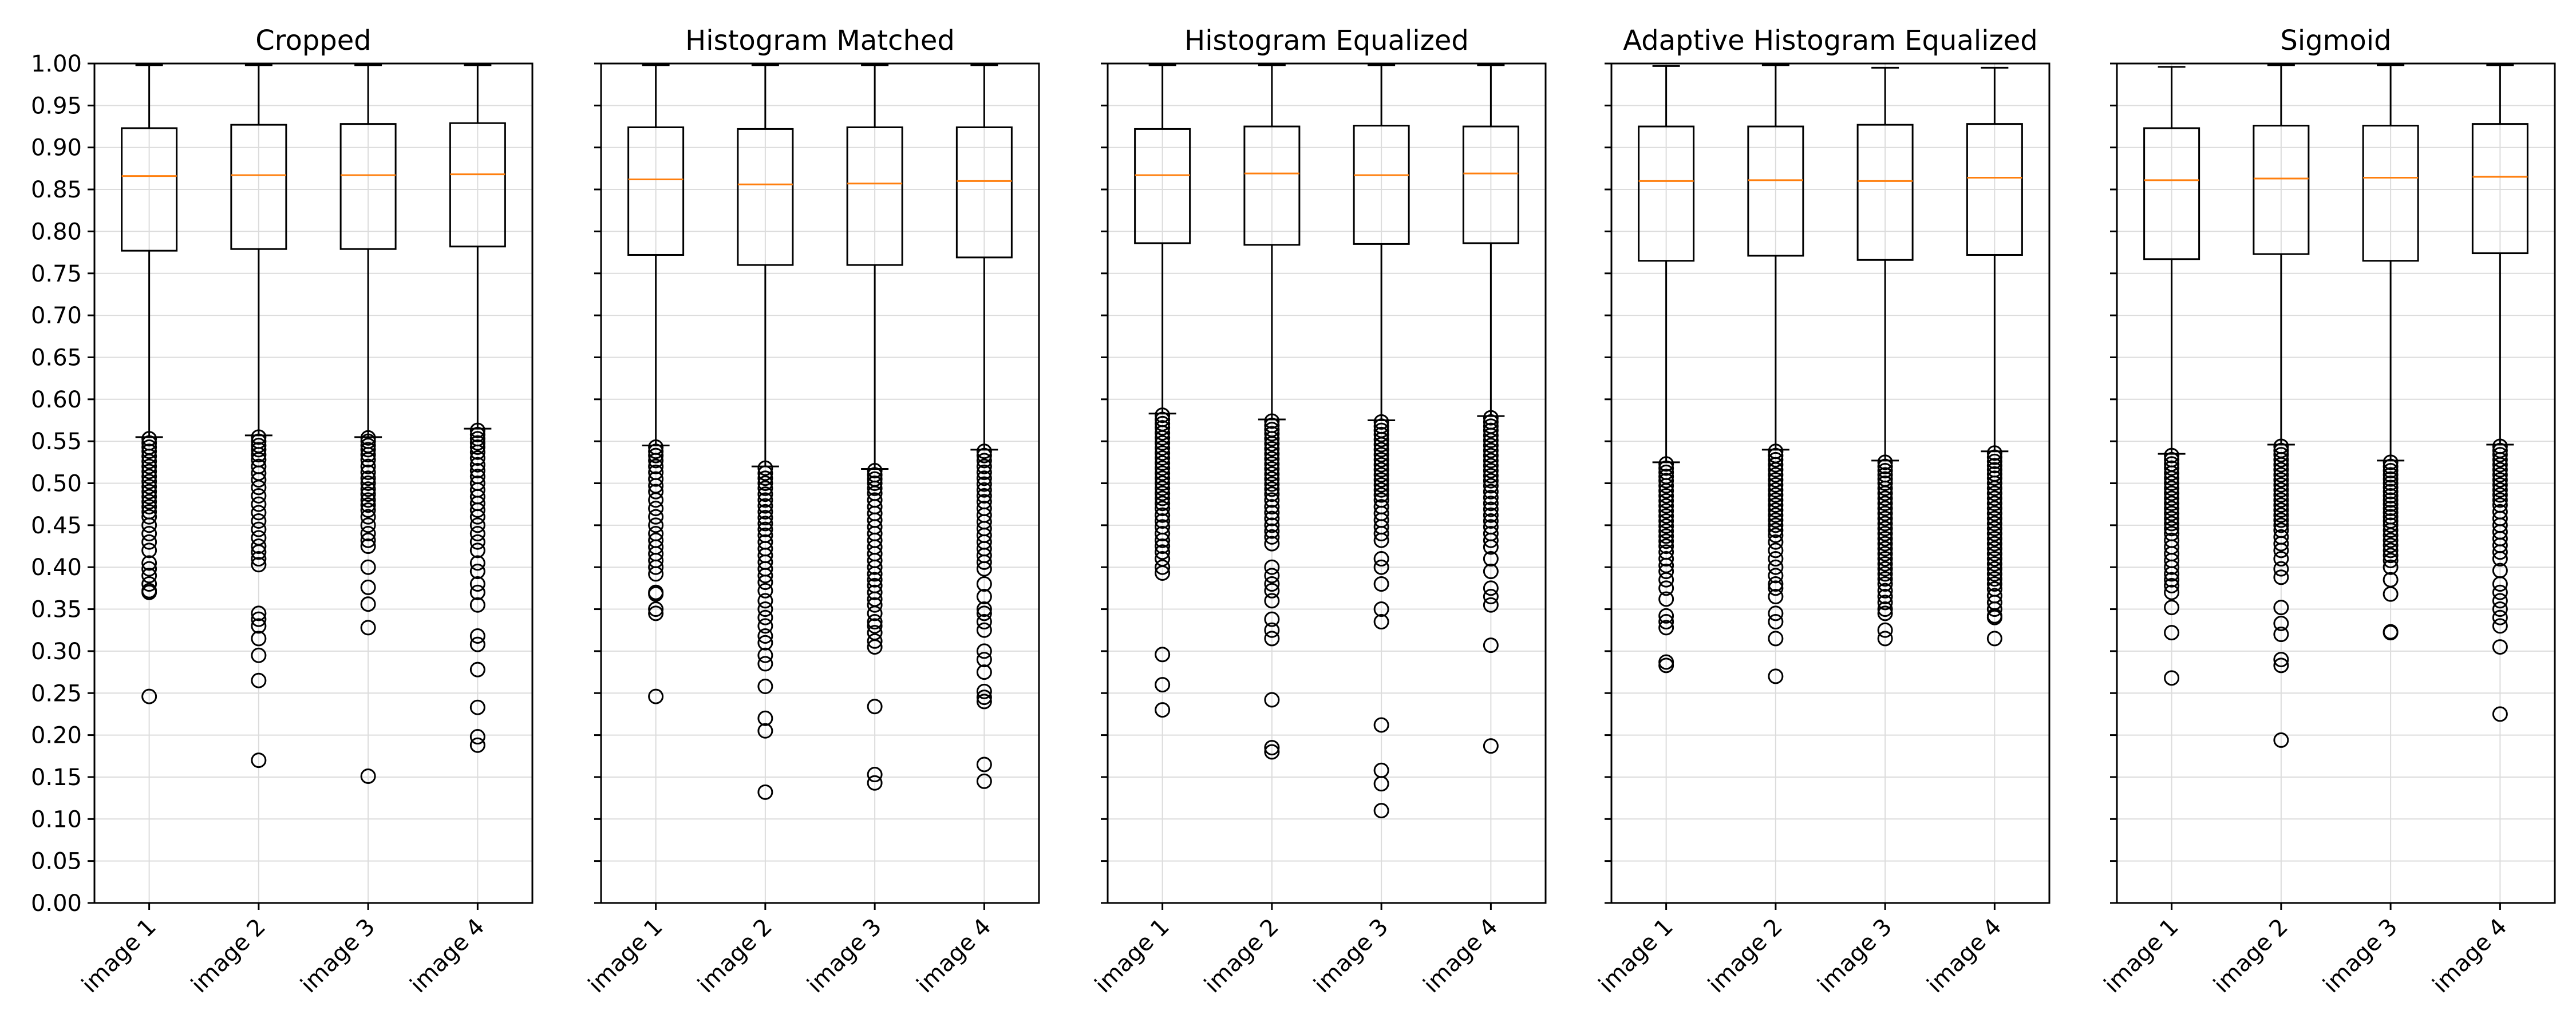 The height and width of the screenshot is (1030, 2576). What do you see at coordinates (954, 956) in the screenshot?
I see `x-tick-label: image 4` at bounding box center [954, 956].